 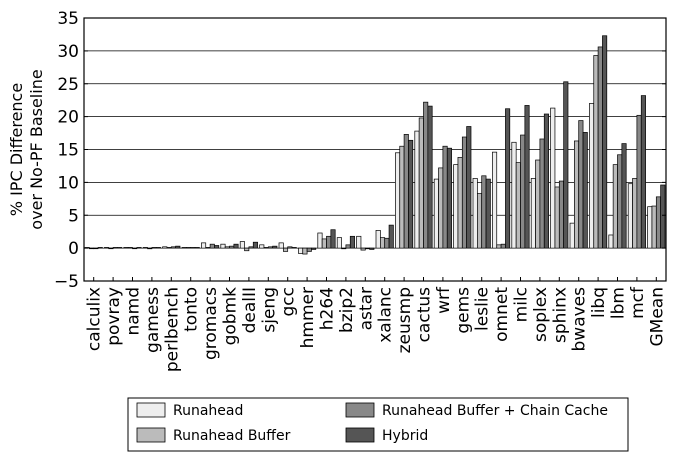 I want to click on bar-dealii-hybrid, so click(x=255, y=245).